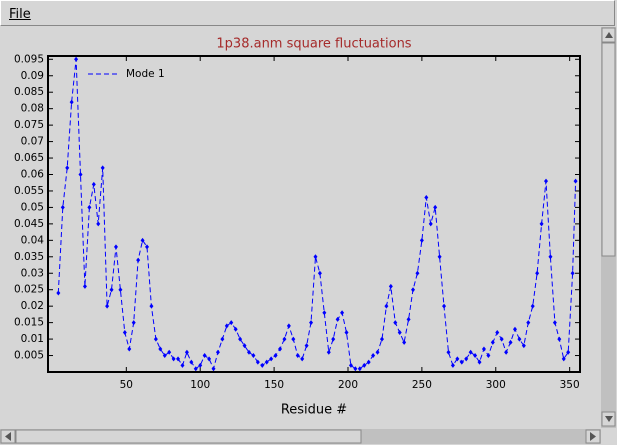  What do you see at coordinates (313, 44) in the screenshot?
I see `chart-title: 1p38.anm square fluctuations` at bounding box center [313, 44].